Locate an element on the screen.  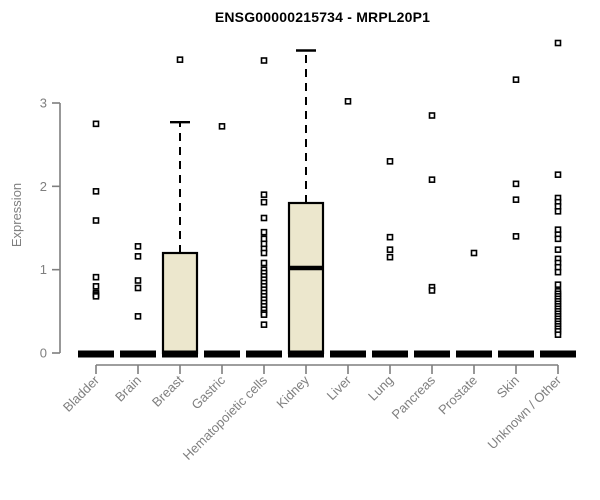
zero-median-bar-Bladder is located at coordinates (96, 354).